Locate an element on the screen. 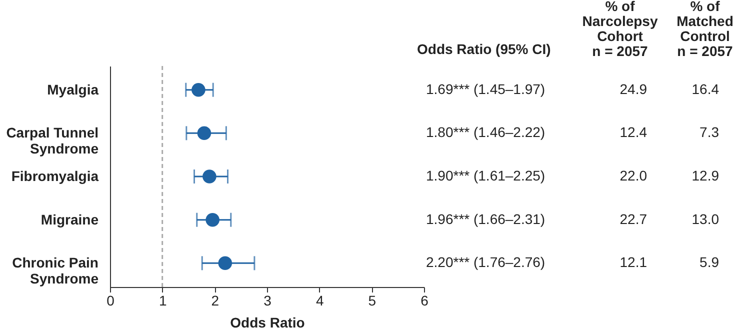 The width and height of the screenshot is (750, 332). x-tick-label: 3 is located at coordinates (268, 300).